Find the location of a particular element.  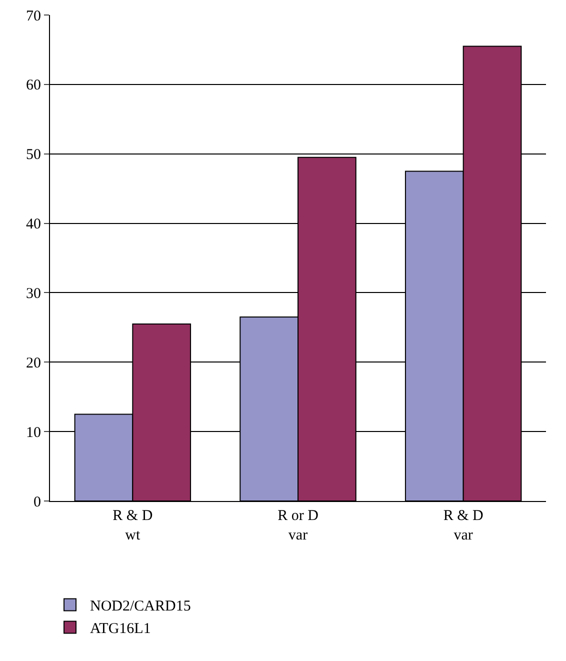

y-tick-label: 30 is located at coordinates (33, 294).